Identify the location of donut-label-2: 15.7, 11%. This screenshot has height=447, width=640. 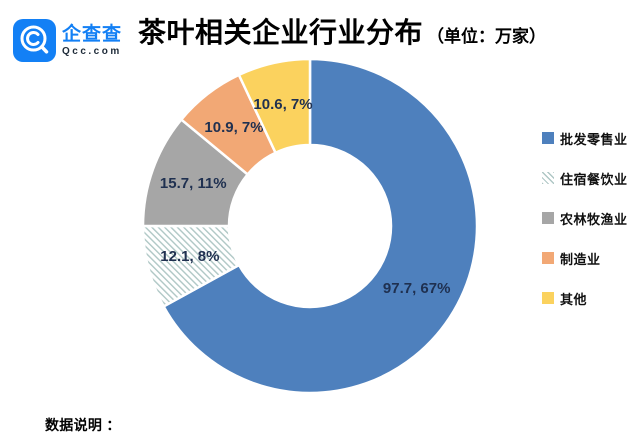
(193, 183).